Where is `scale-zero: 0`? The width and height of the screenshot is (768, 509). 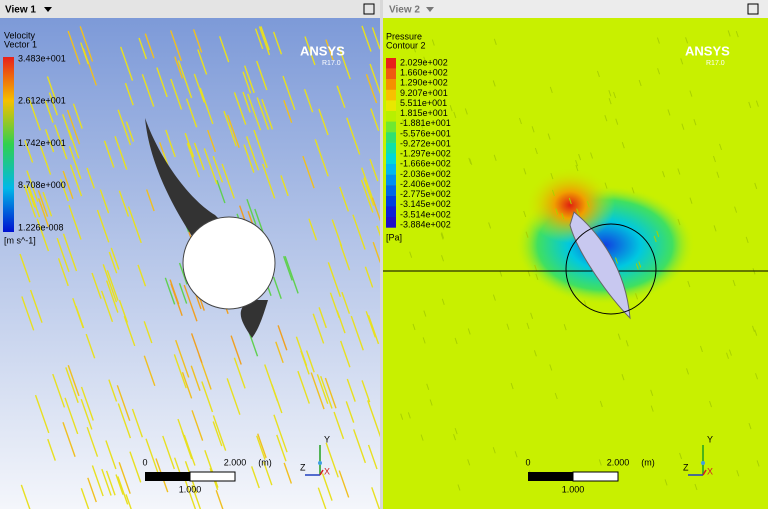 scale-zero: 0 is located at coordinates (144, 462).